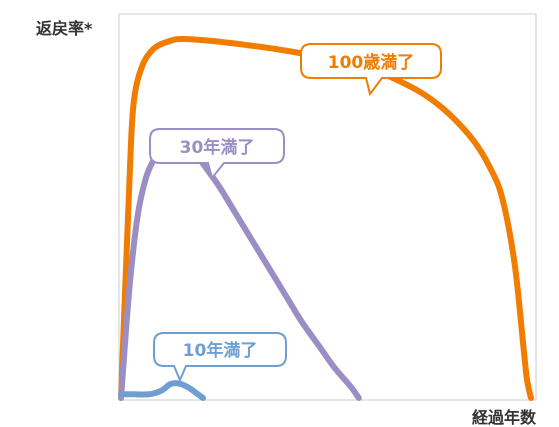  I want to click on callout-100-box, so click(371, 70).